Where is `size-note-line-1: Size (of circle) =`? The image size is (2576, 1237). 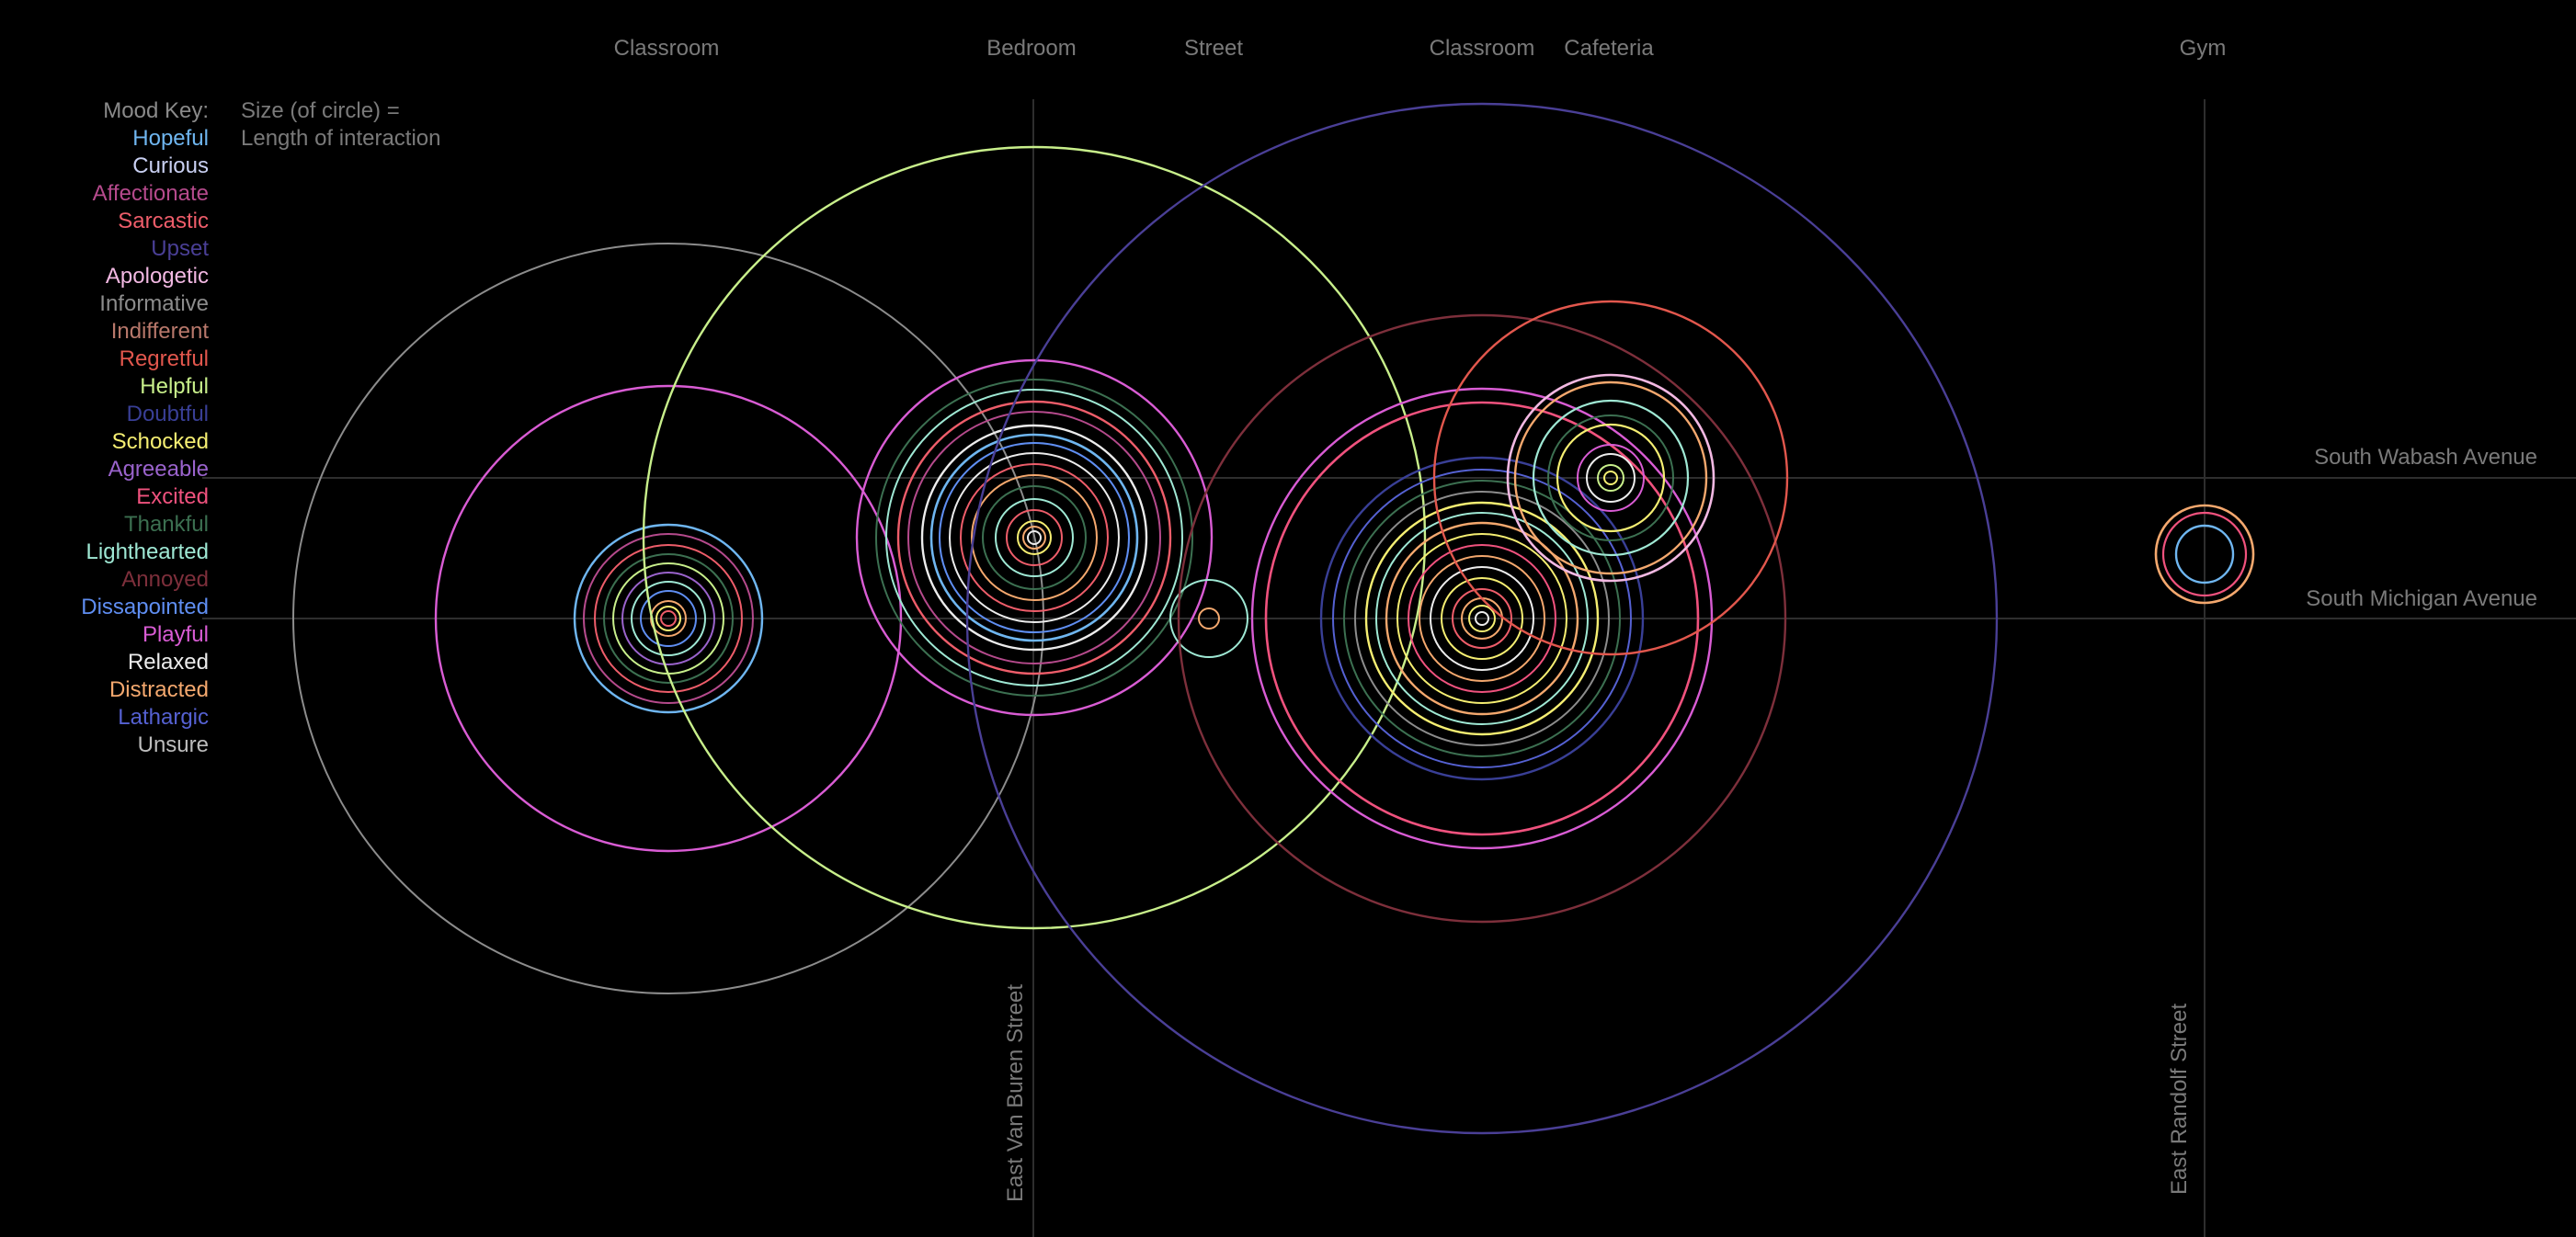 size-note-line-1: Size (of circle) = is located at coordinates (320, 110).